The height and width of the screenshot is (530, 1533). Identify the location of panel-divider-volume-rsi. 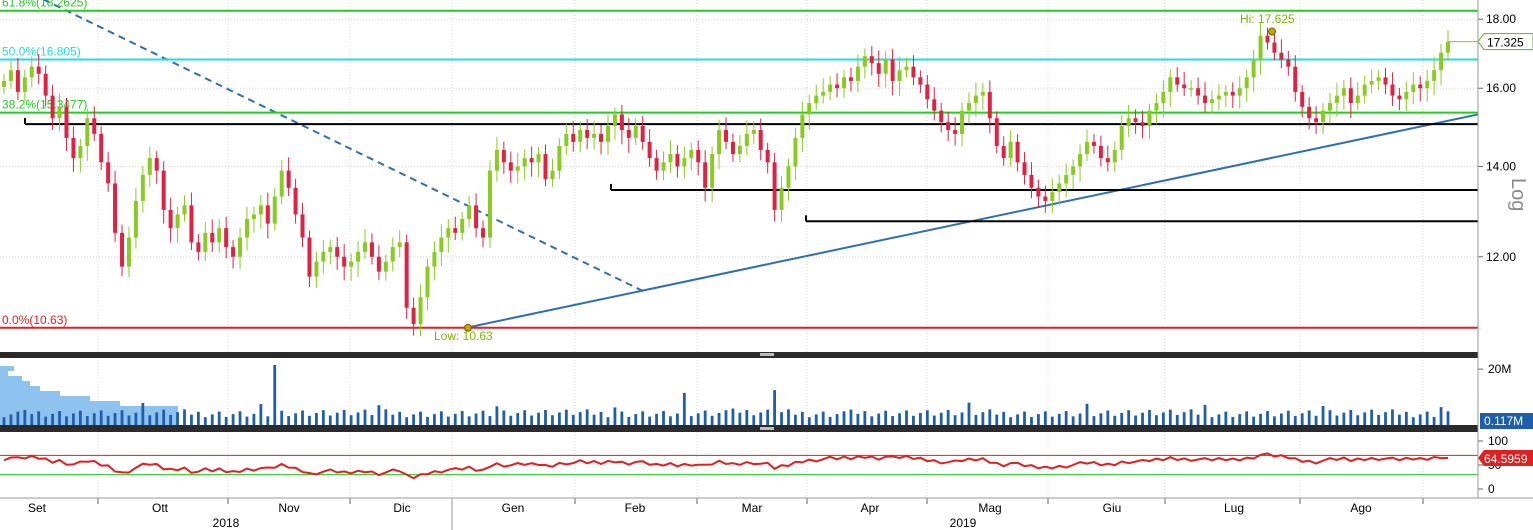
(739, 428).